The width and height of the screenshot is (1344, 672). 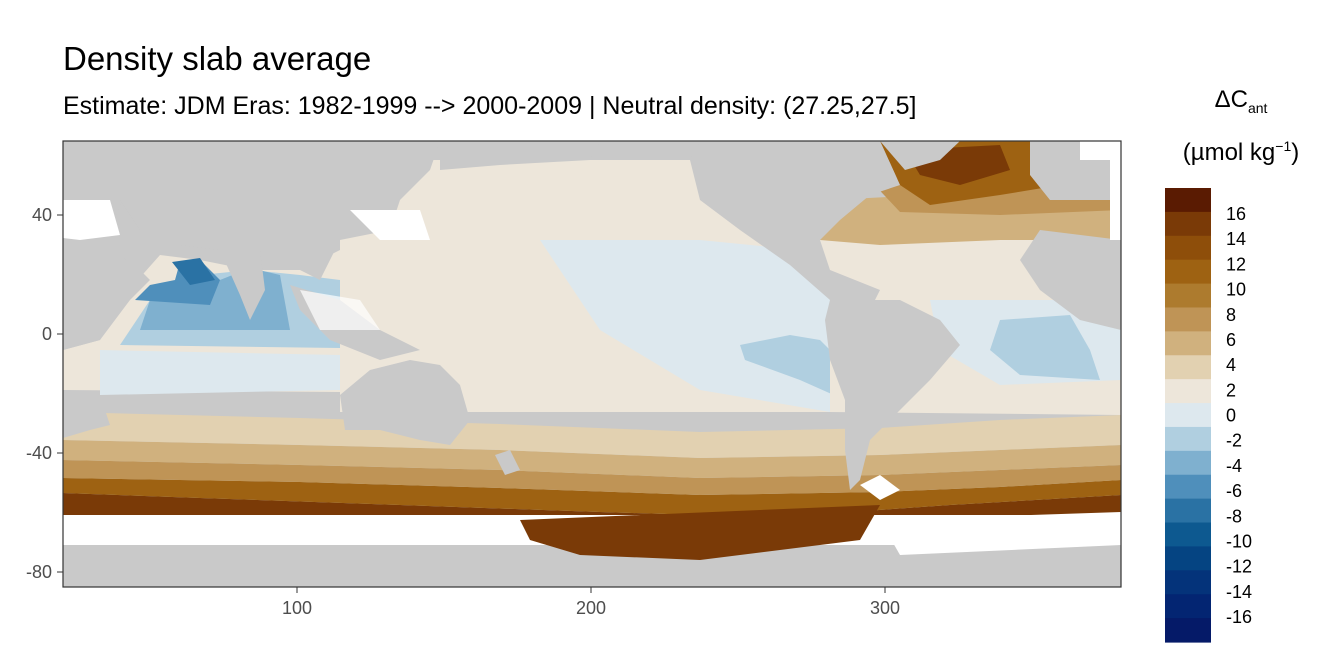 What do you see at coordinates (39, 572) in the screenshot?
I see `y-tick-label-neg80: -80` at bounding box center [39, 572].